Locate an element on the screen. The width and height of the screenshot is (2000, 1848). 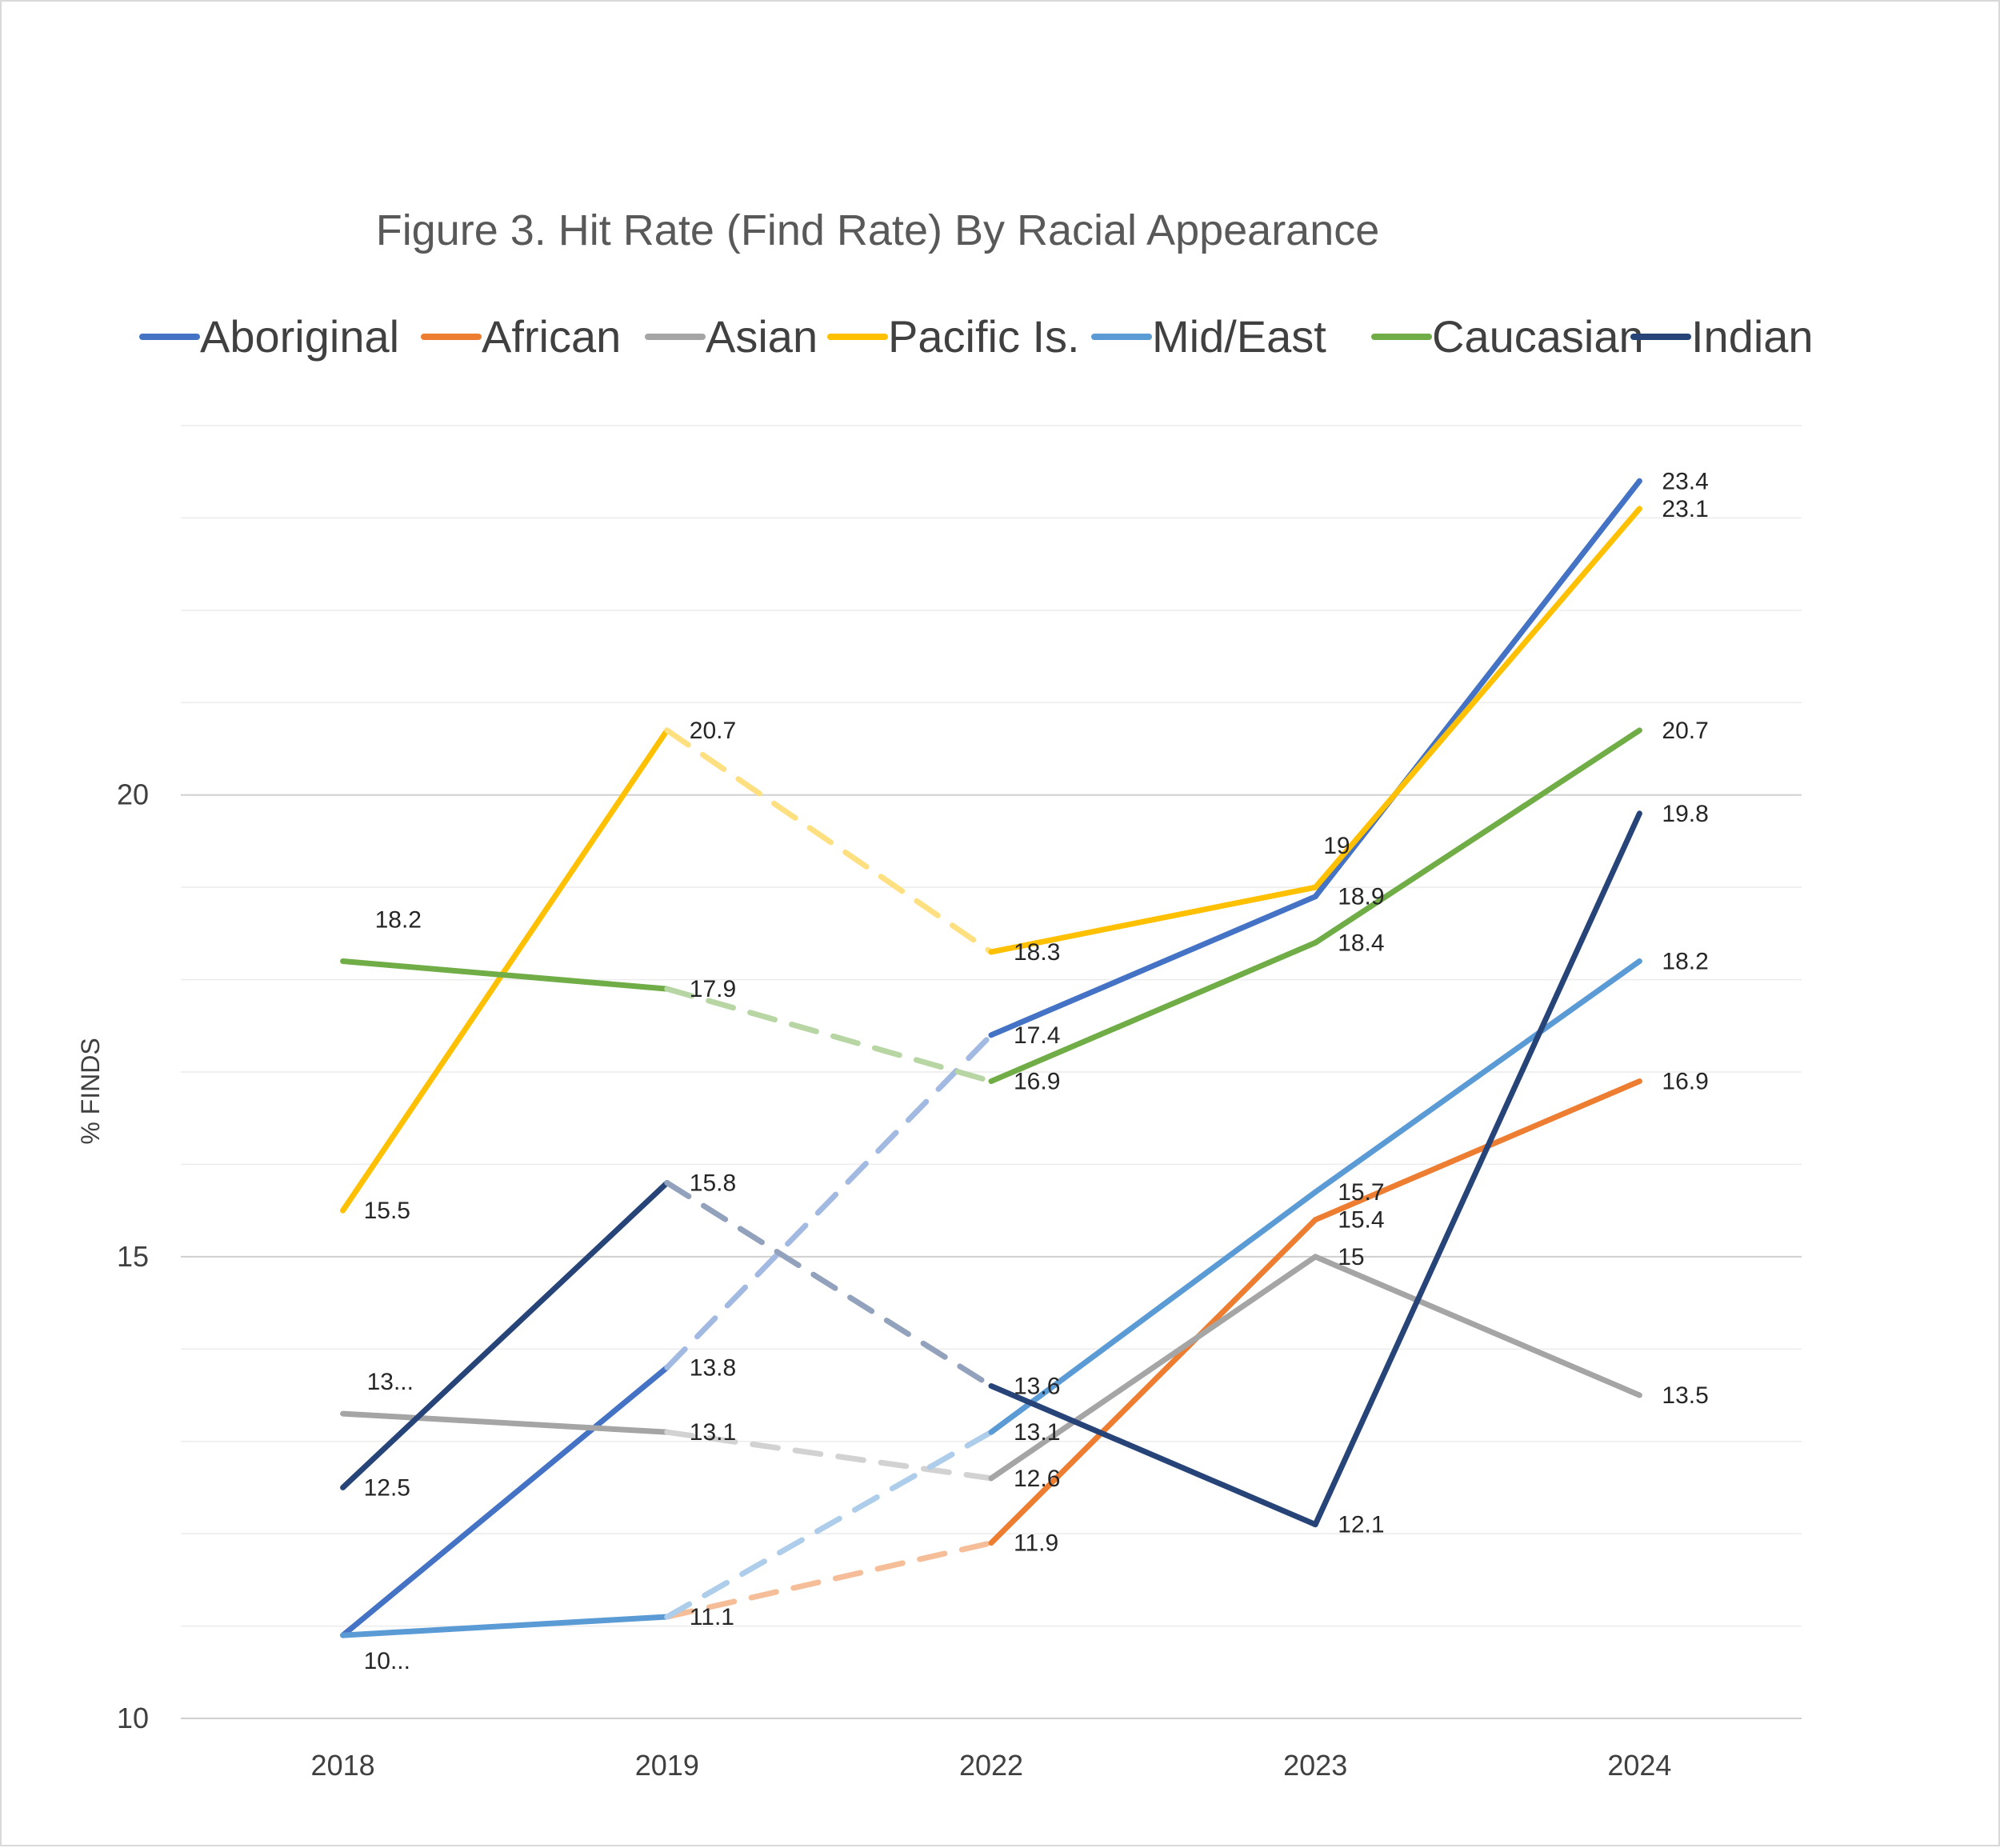
data-label: 11.9 is located at coordinates (1036, 1543).